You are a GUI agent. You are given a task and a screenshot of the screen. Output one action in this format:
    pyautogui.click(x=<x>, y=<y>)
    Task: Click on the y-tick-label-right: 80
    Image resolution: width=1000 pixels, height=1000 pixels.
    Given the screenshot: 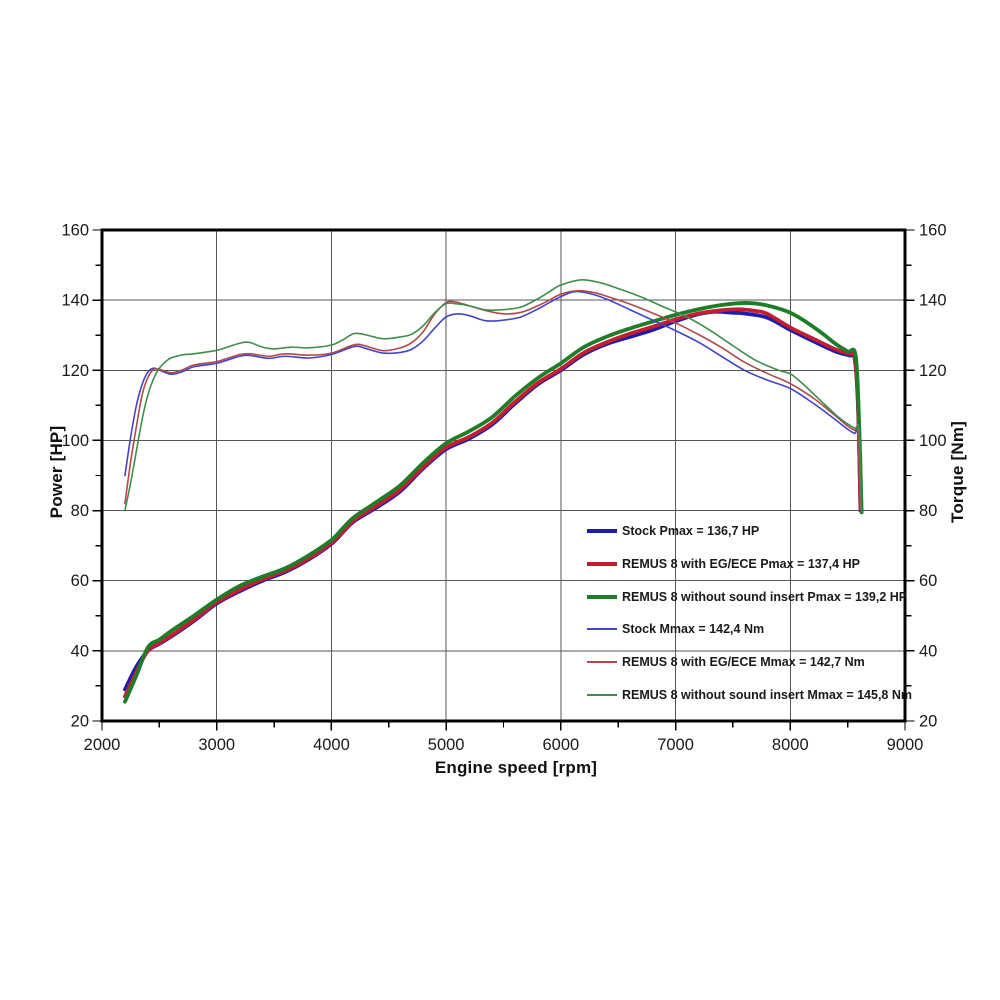 What is the action you would take?
    pyautogui.click(x=928, y=511)
    